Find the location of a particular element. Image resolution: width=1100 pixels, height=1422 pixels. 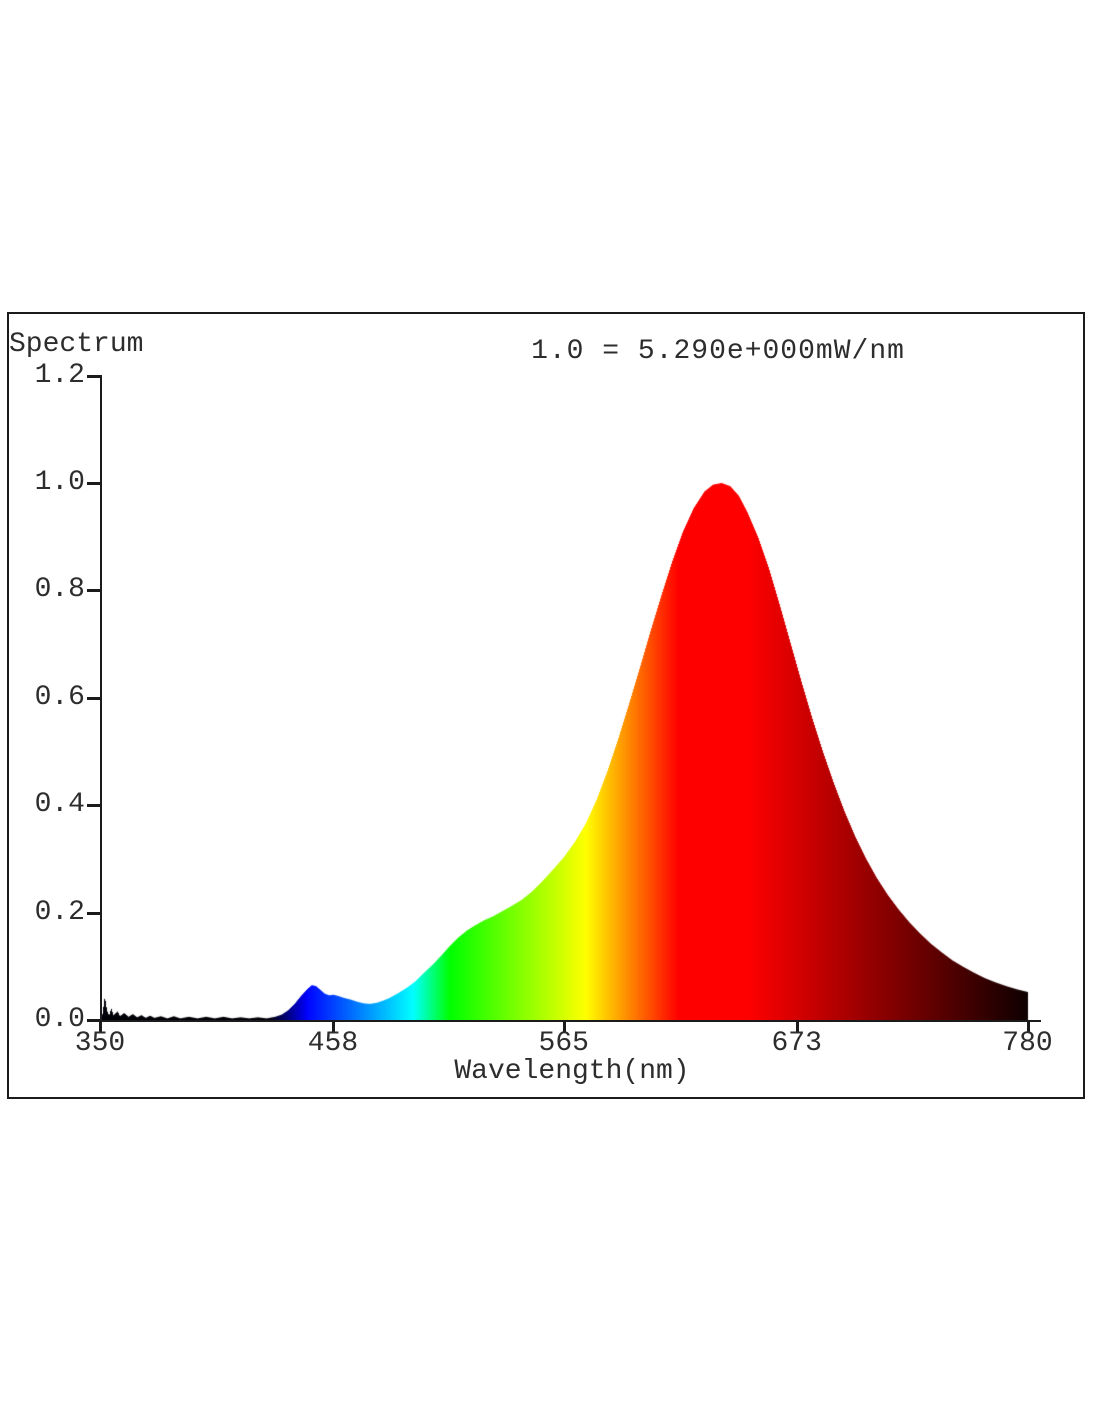

chart-title: Spectrum is located at coordinates (76, 344).